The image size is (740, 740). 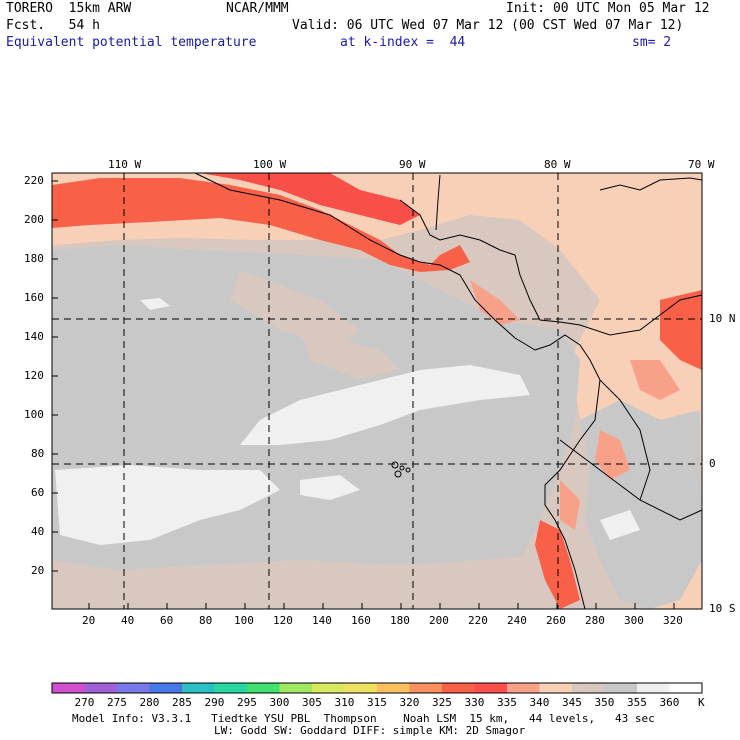 I want to click on x-tick-label: 300, so click(x=634, y=620).